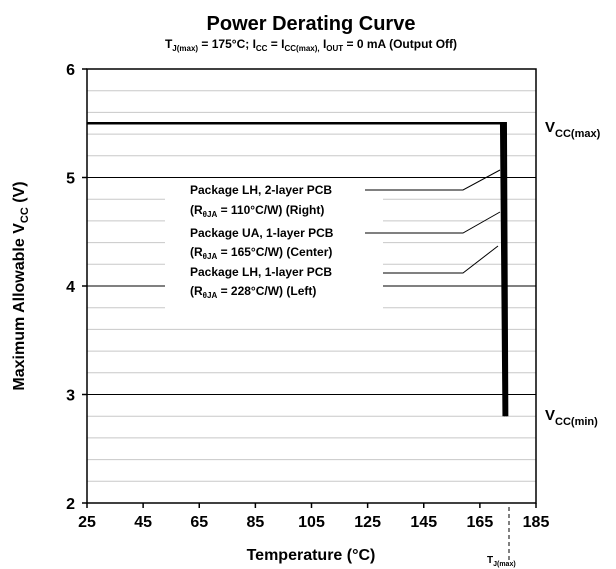 Image resolution: width=616 pixels, height=569 pixels. What do you see at coordinates (536, 522) in the screenshot?
I see `x-tick-label: 185` at bounding box center [536, 522].